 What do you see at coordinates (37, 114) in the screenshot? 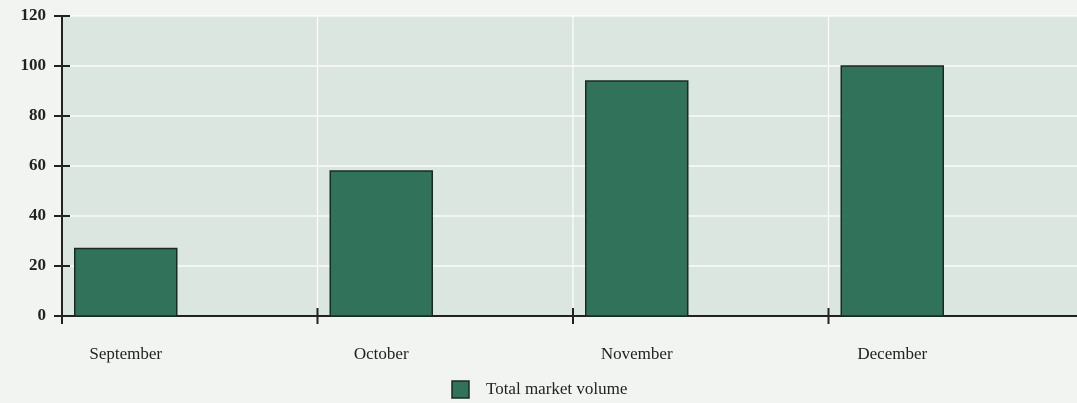
I see `y-tick-label: 80` at bounding box center [37, 114].